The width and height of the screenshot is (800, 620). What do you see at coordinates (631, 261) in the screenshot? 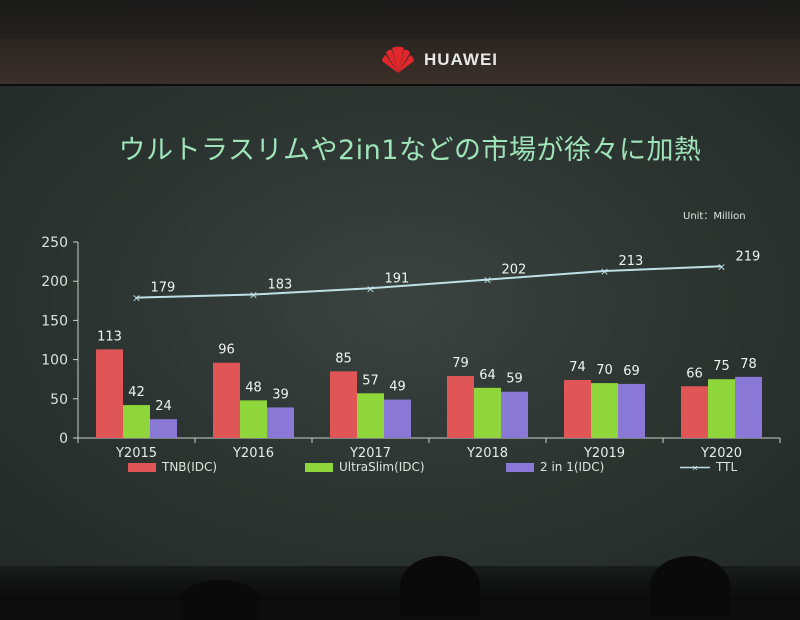
I see `ttl-data-label: 213` at bounding box center [631, 261].